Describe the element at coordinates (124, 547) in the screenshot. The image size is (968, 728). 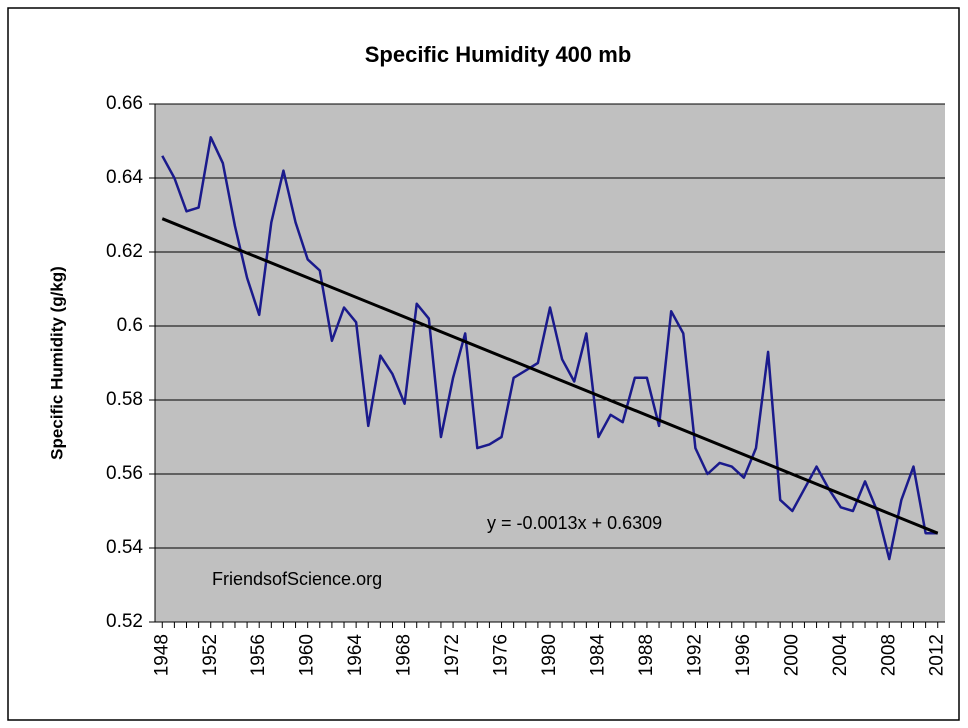
I see `y-tick-label: 0.54` at that location.